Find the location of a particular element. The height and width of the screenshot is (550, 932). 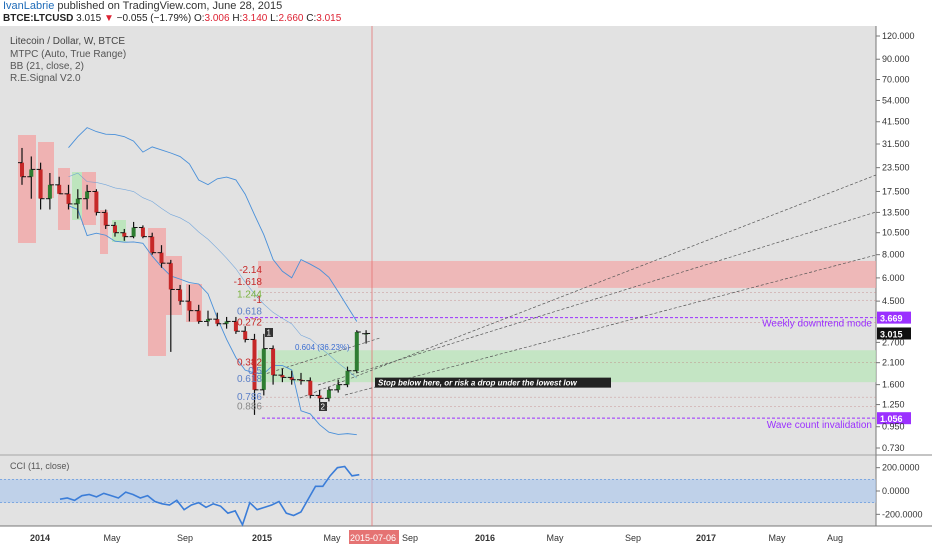

price-tag-downtrend: 3.669 is located at coordinates (891, 319).